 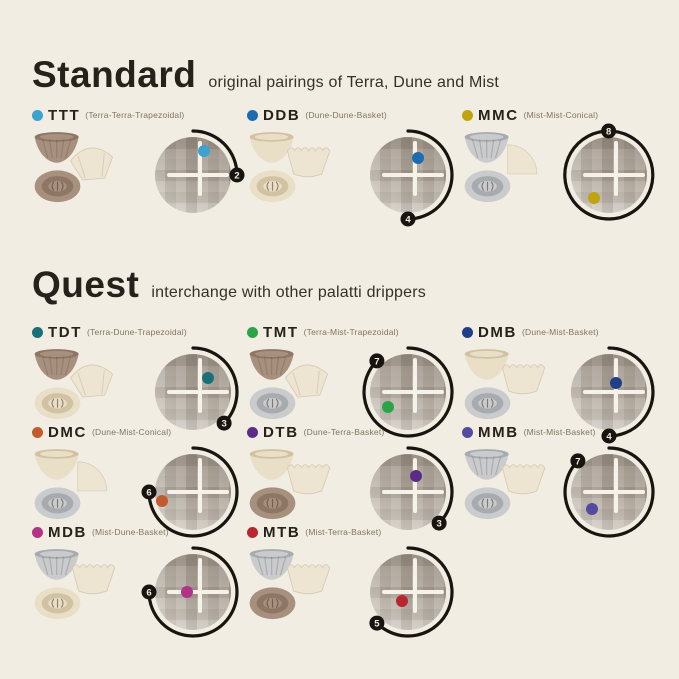 I want to click on flavor-chart: 3, so click(x=408, y=492).